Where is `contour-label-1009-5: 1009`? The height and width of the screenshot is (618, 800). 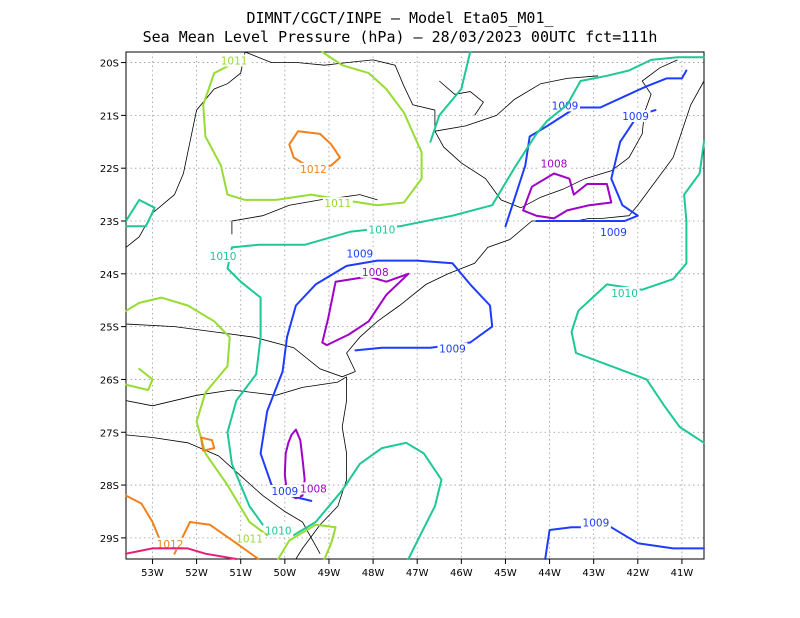 contour-label-1009-5: 1009 is located at coordinates (613, 233).